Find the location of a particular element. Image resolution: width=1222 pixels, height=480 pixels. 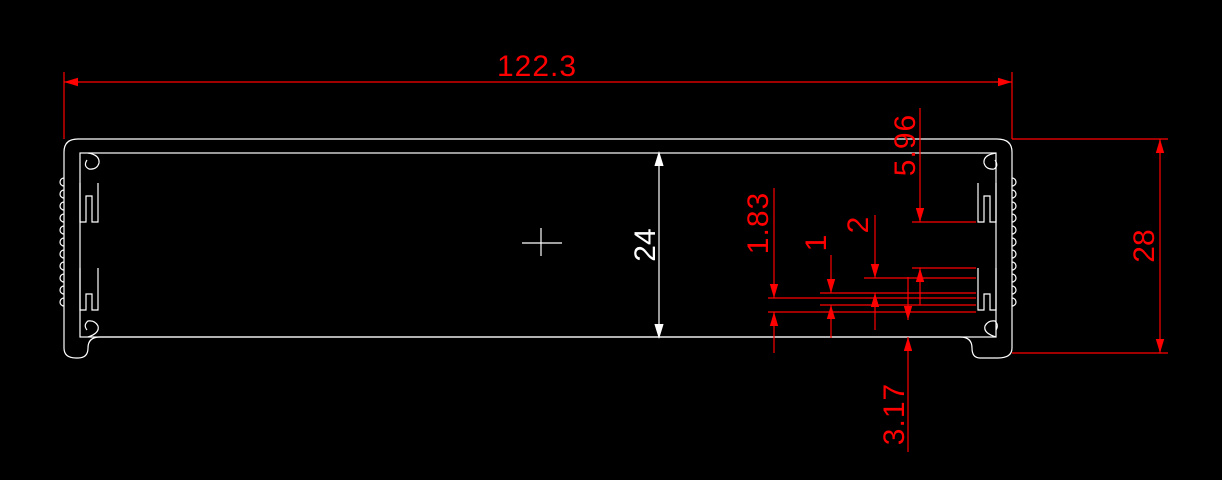

inner-height-label: 24 is located at coordinates (645, 244).